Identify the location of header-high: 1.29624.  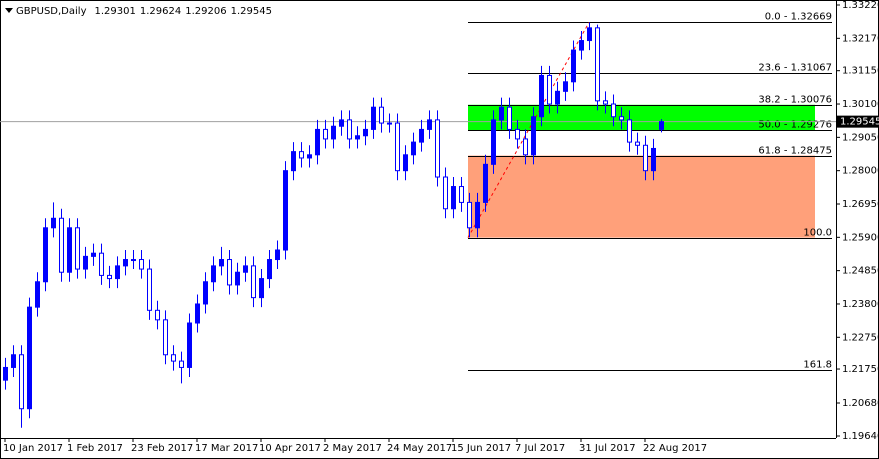
(160, 11).